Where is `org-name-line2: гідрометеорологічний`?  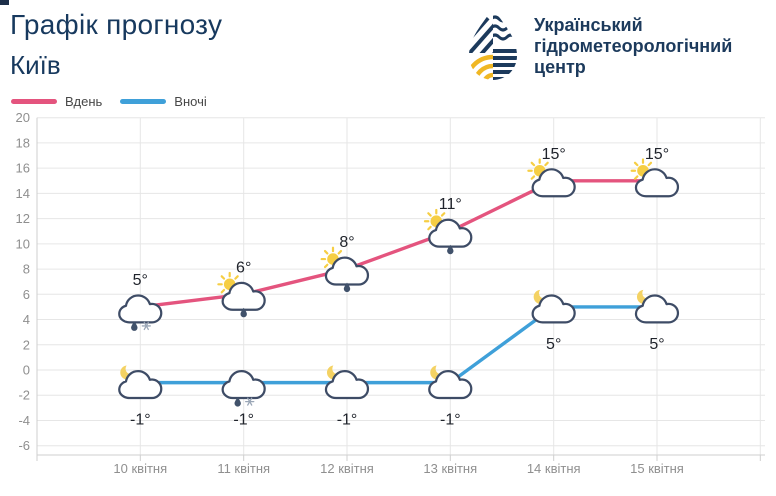
org-name-line2: гідрометеорологічний is located at coordinates (633, 46).